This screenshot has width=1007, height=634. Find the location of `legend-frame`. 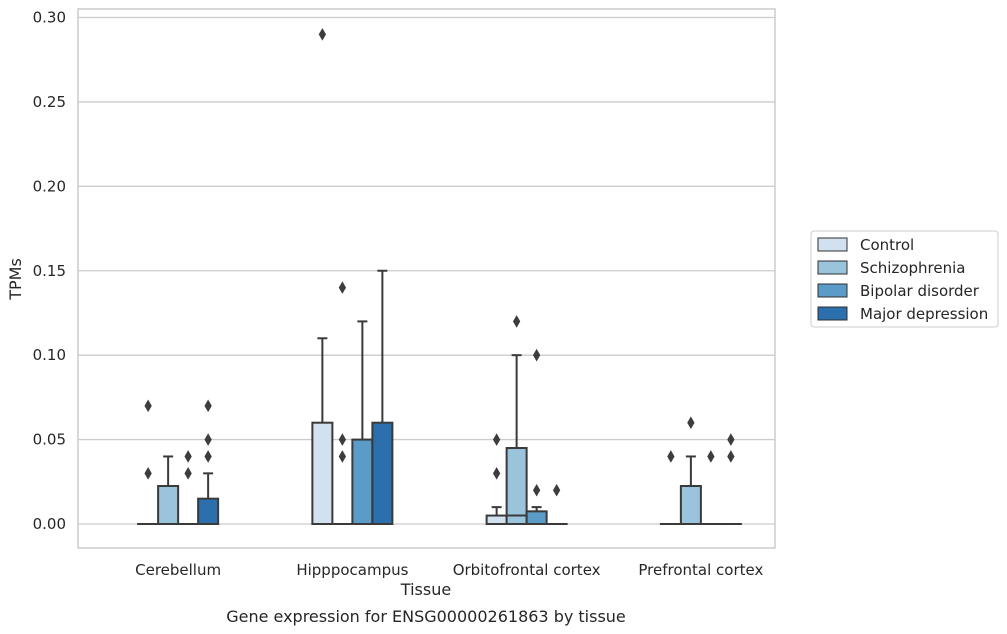

legend-frame is located at coordinates (904, 279).